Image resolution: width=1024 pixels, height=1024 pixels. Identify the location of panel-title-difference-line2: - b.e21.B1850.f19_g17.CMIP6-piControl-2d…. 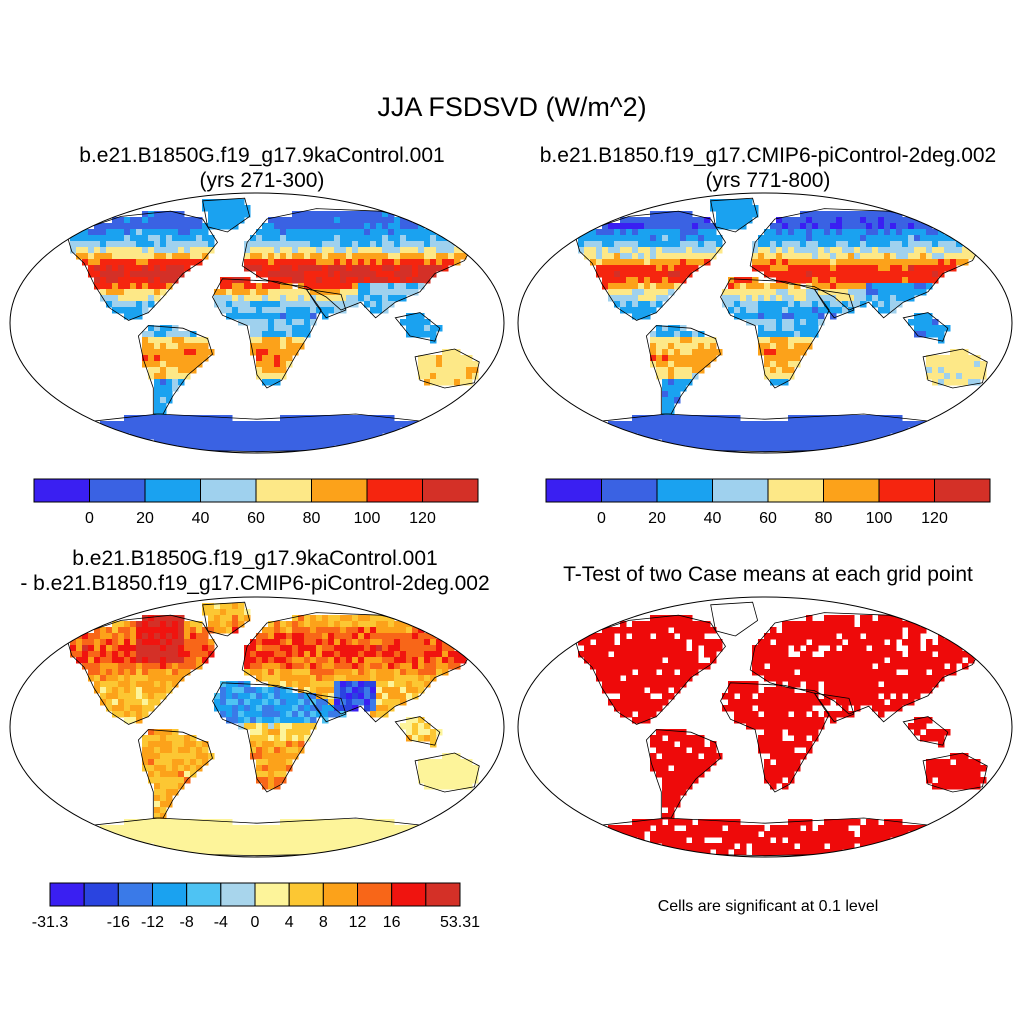
(255, 583).